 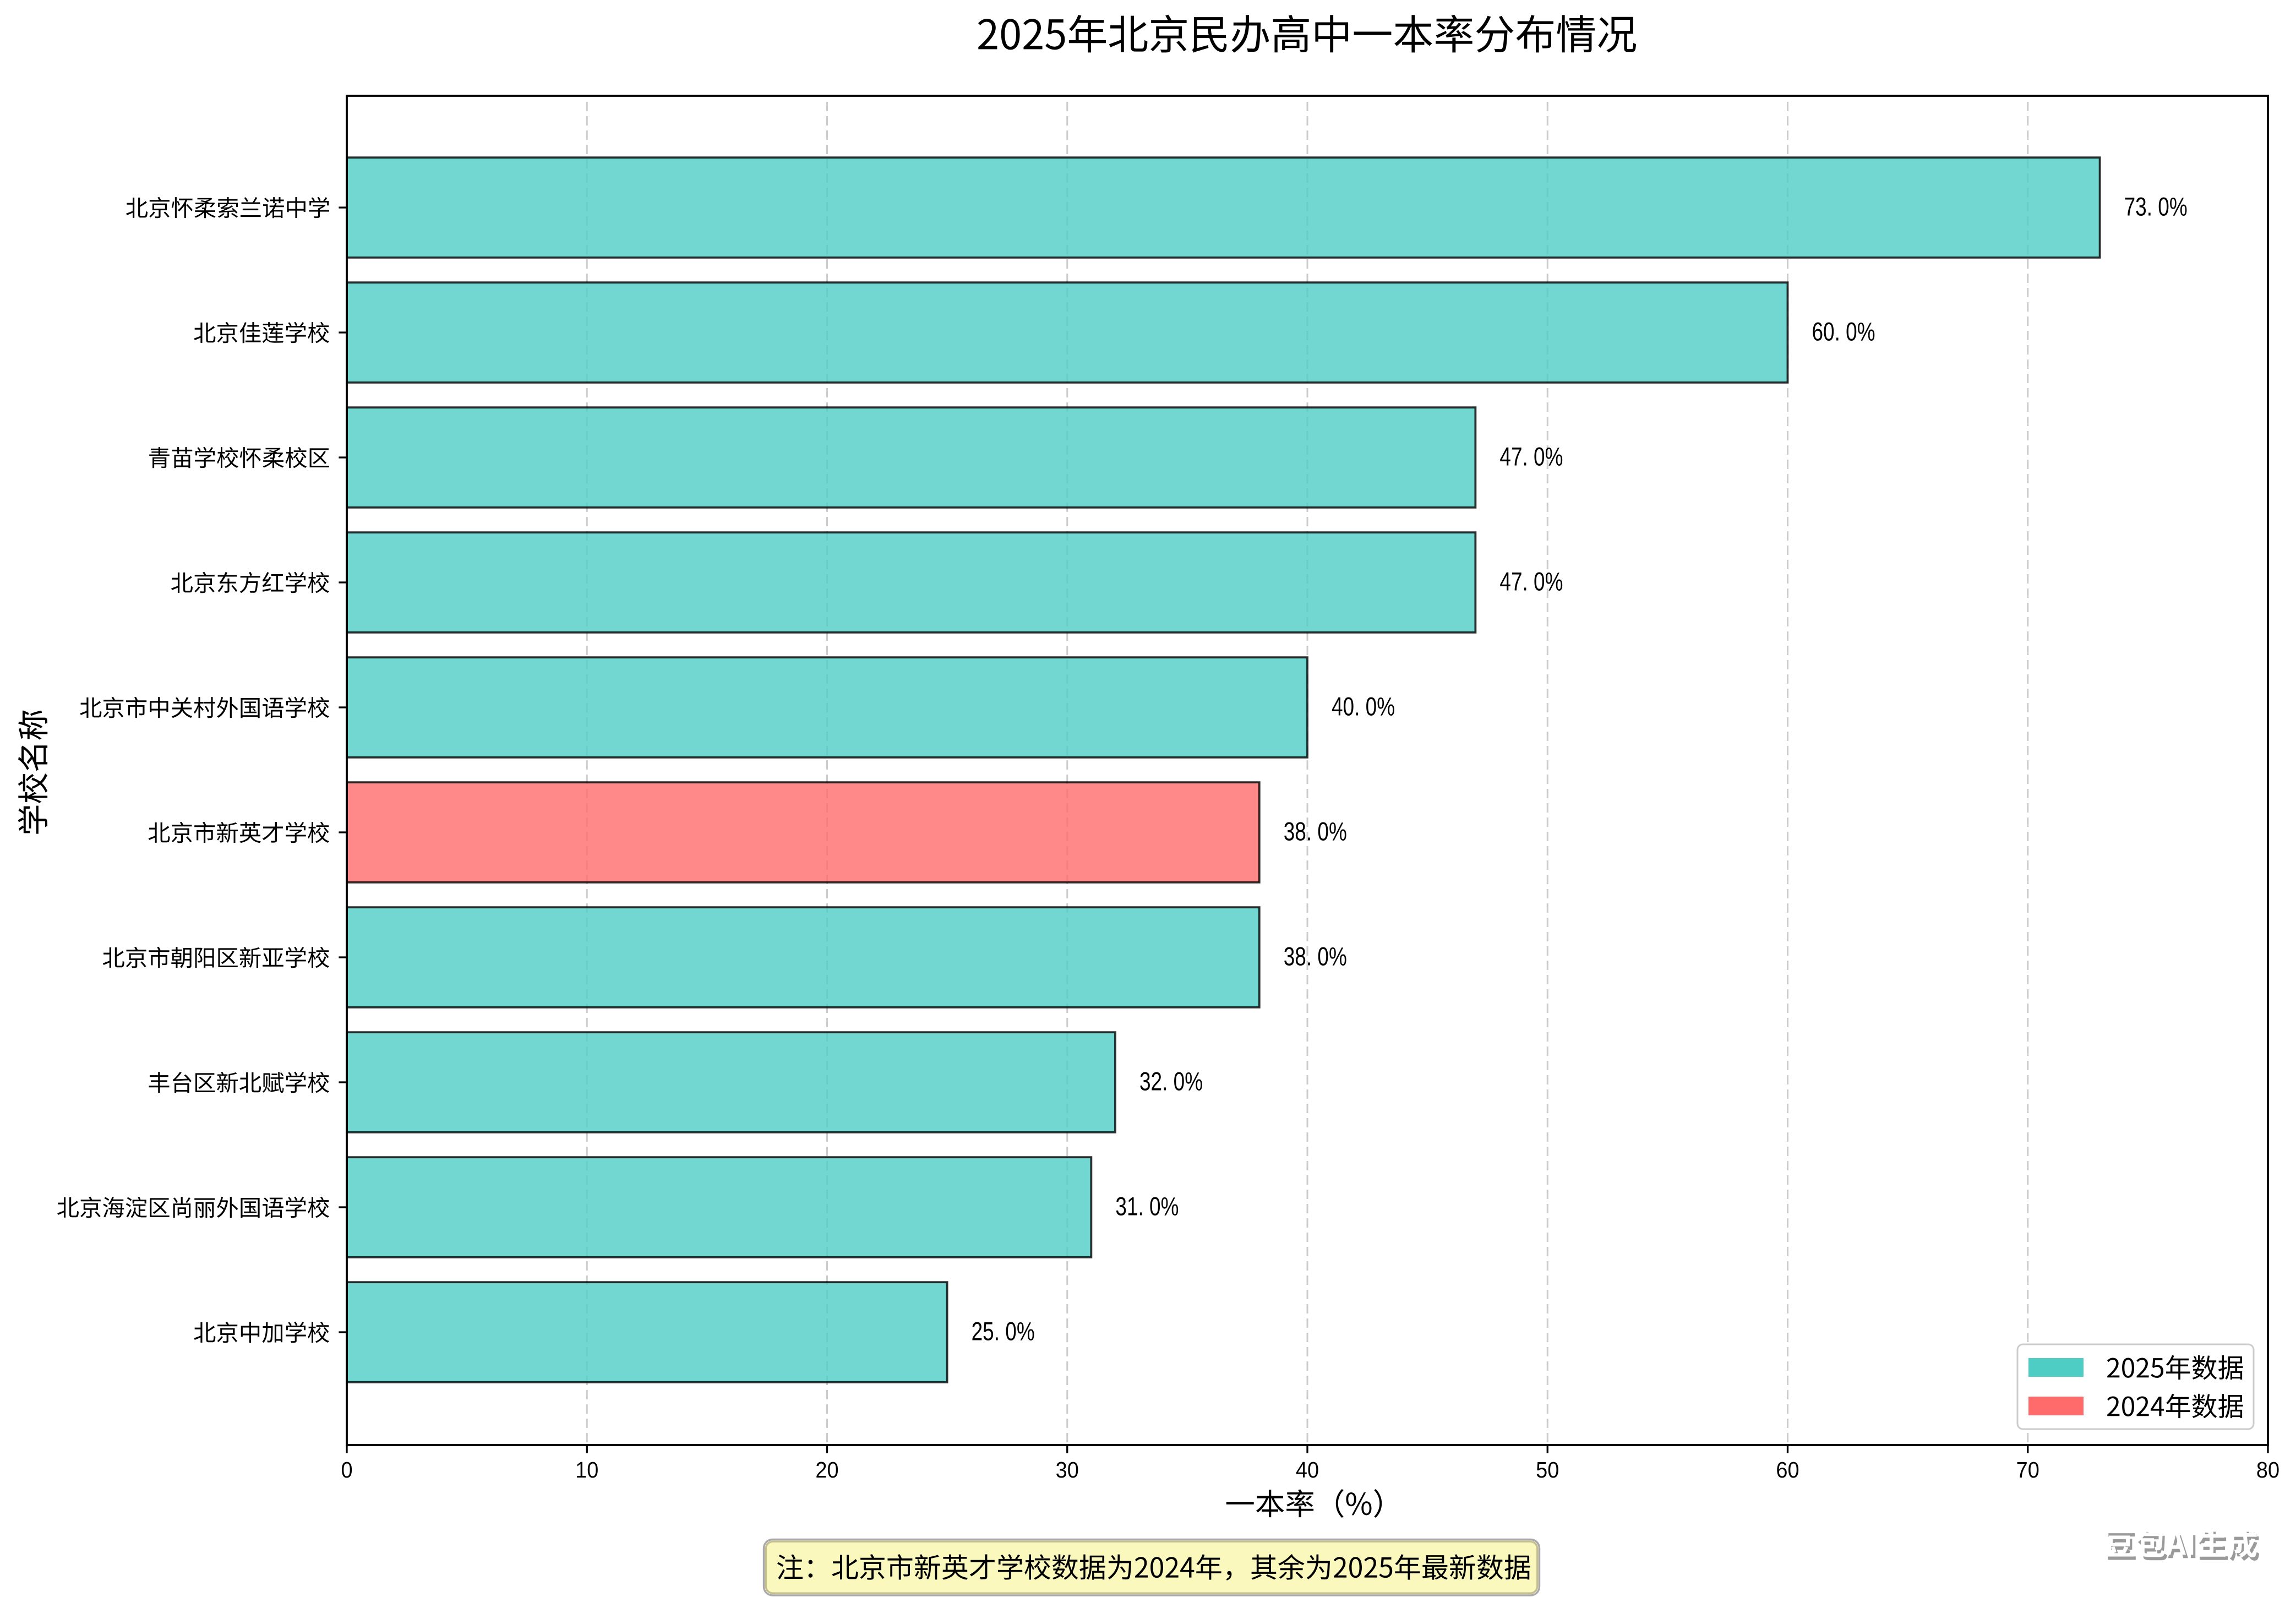 What do you see at coordinates (1547, 1470) in the screenshot?
I see `svg-text: 50` at bounding box center [1547, 1470].